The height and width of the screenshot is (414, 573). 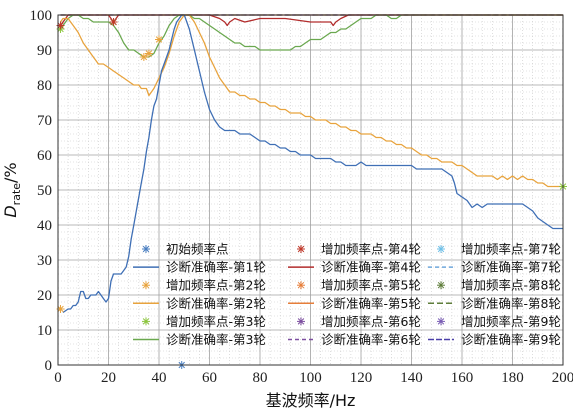 What do you see at coordinates (511, 321) in the screenshot?
I see `legend-label-16: 增加频率点-第9轮` at bounding box center [511, 321].